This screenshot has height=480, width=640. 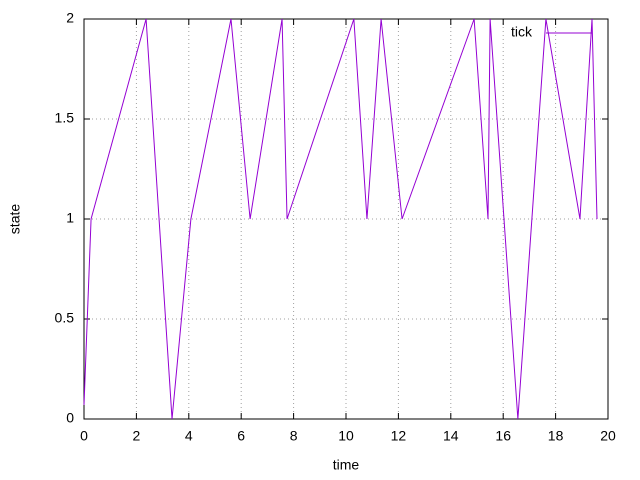 What do you see at coordinates (503, 436) in the screenshot?
I see `x-tick-label: 16` at bounding box center [503, 436].